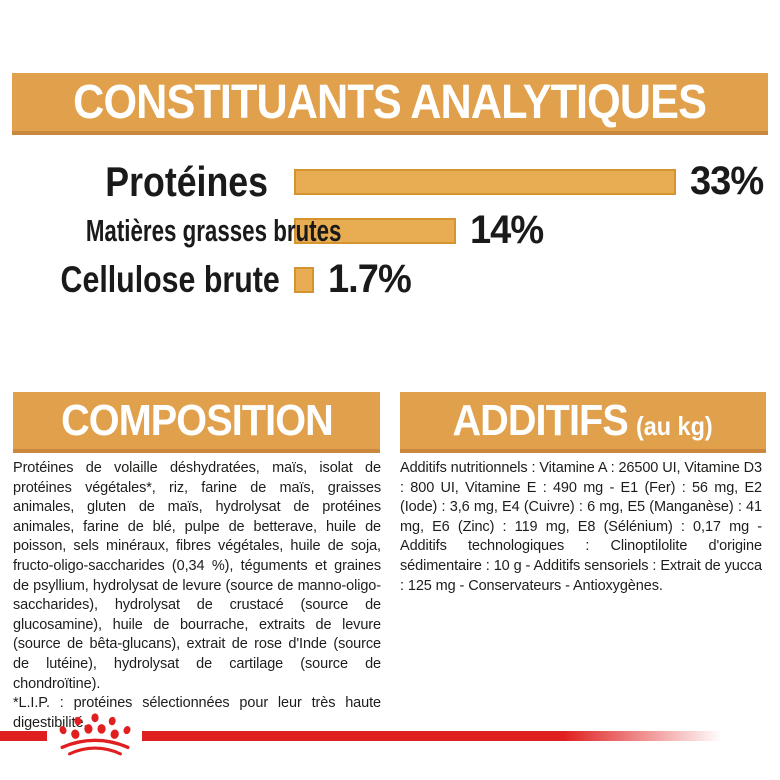 The height and width of the screenshot is (780, 780). I want to click on composition-title: COMPOSITION, so click(197, 420).